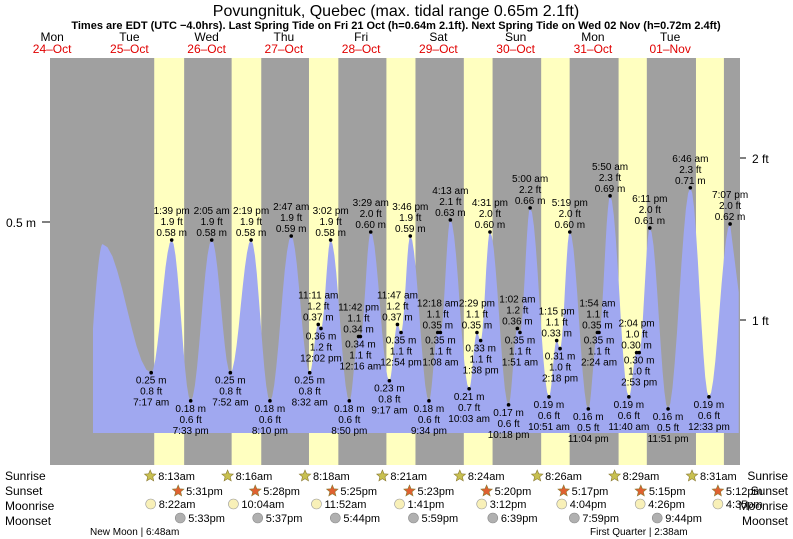 Image resolution: width=793 pixels, height=539 pixels. What do you see at coordinates (251, 211) in the screenshot?
I see `tide-time-label: 2:19 pm` at bounding box center [251, 211].